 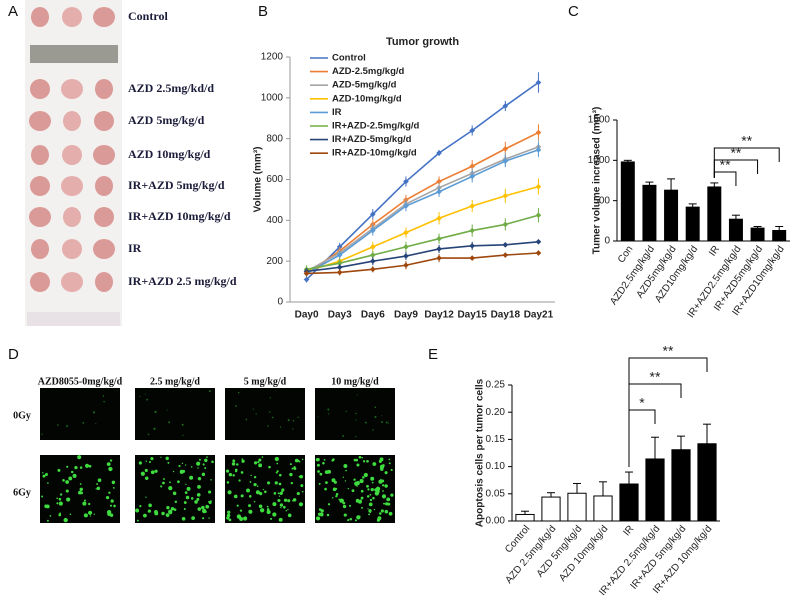 What do you see at coordinates (746, 162) in the screenshot?
I see `significance-bracket` at bounding box center [746, 162].